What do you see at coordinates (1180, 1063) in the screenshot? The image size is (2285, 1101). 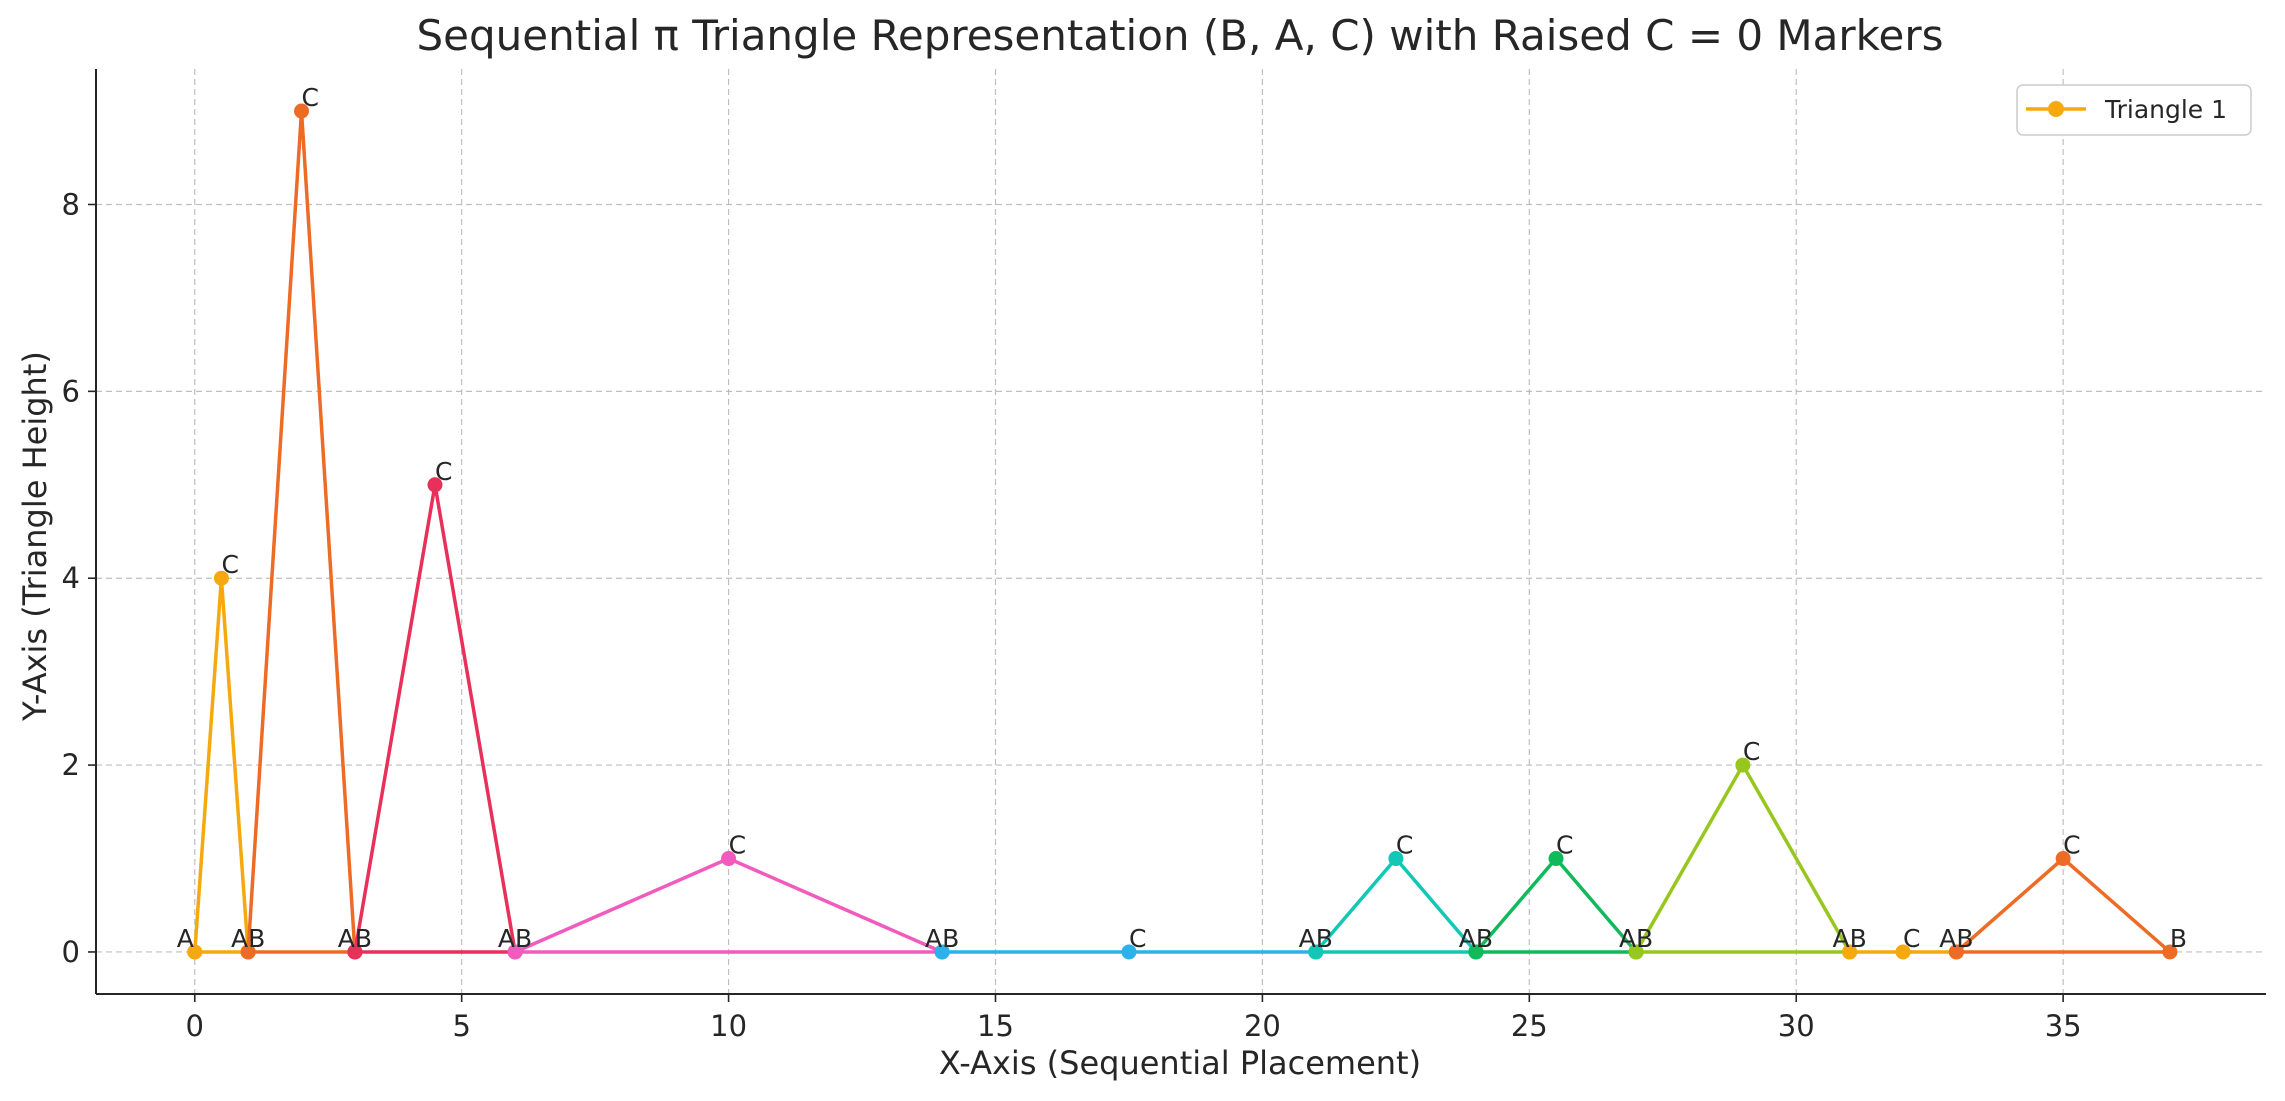 I see `x-axis-label: X-Axis (Sequential Placement)` at bounding box center [1180, 1063].